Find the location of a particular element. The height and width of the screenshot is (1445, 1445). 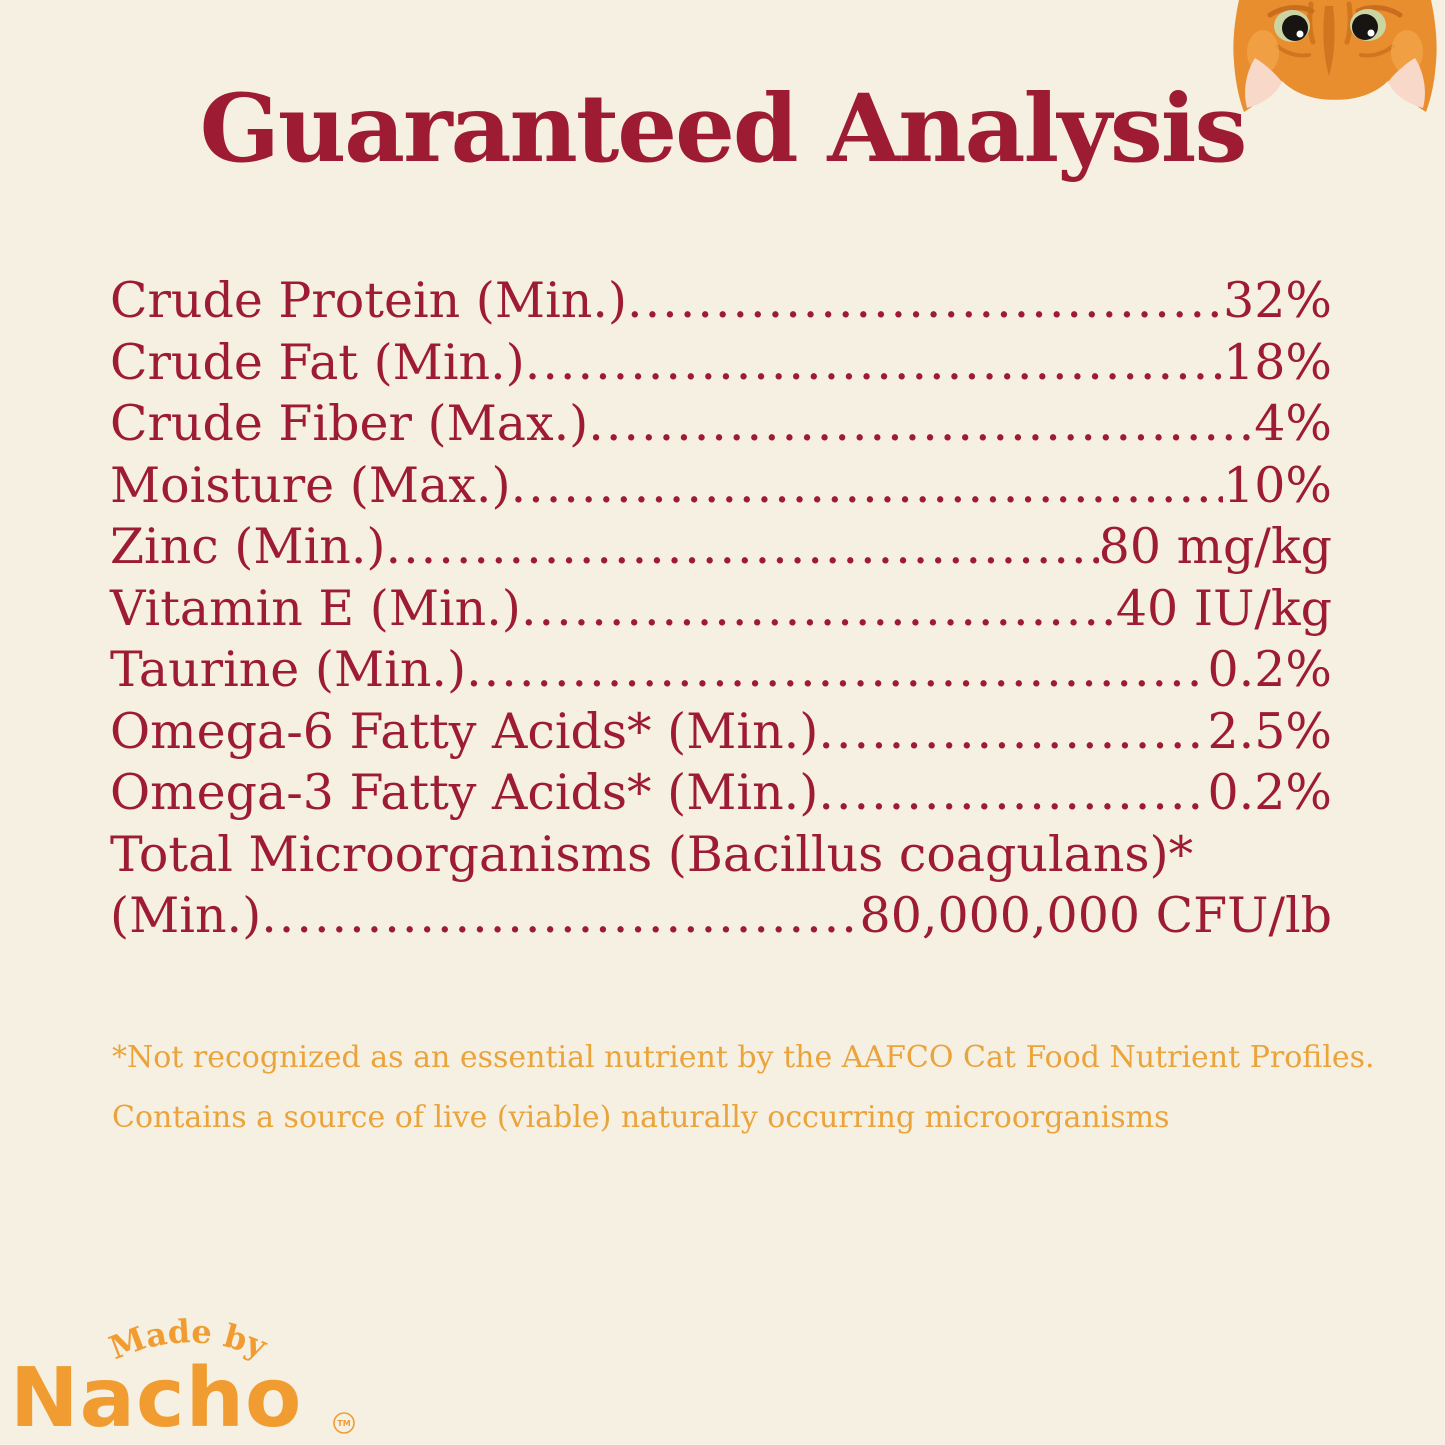

nutrient-label: Crude Fat (Min.) is located at coordinates (317, 362).